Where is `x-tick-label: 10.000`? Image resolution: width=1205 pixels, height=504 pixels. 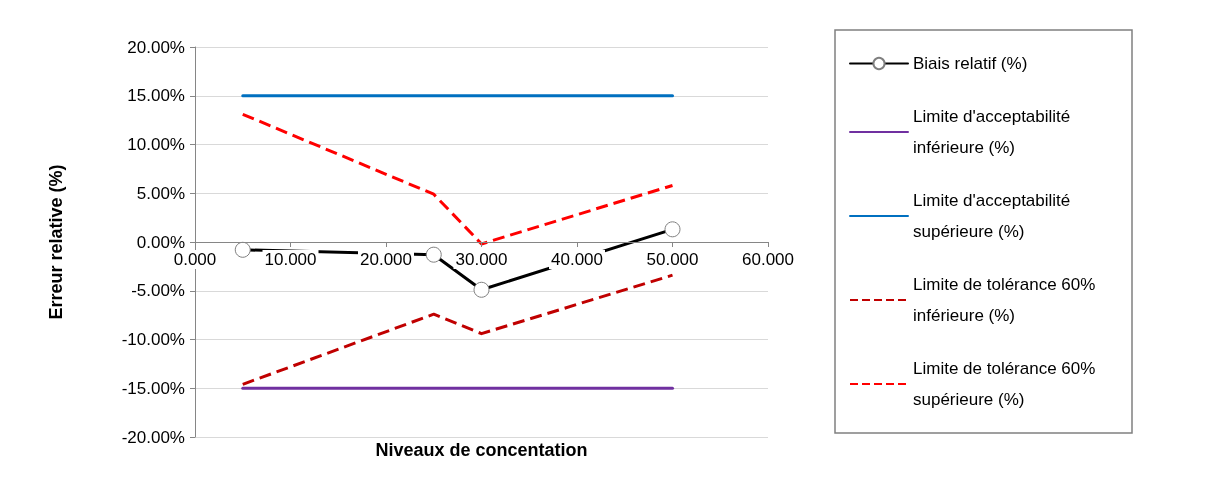 x-tick-label: 10.000 is located at coordinates (290, 259).